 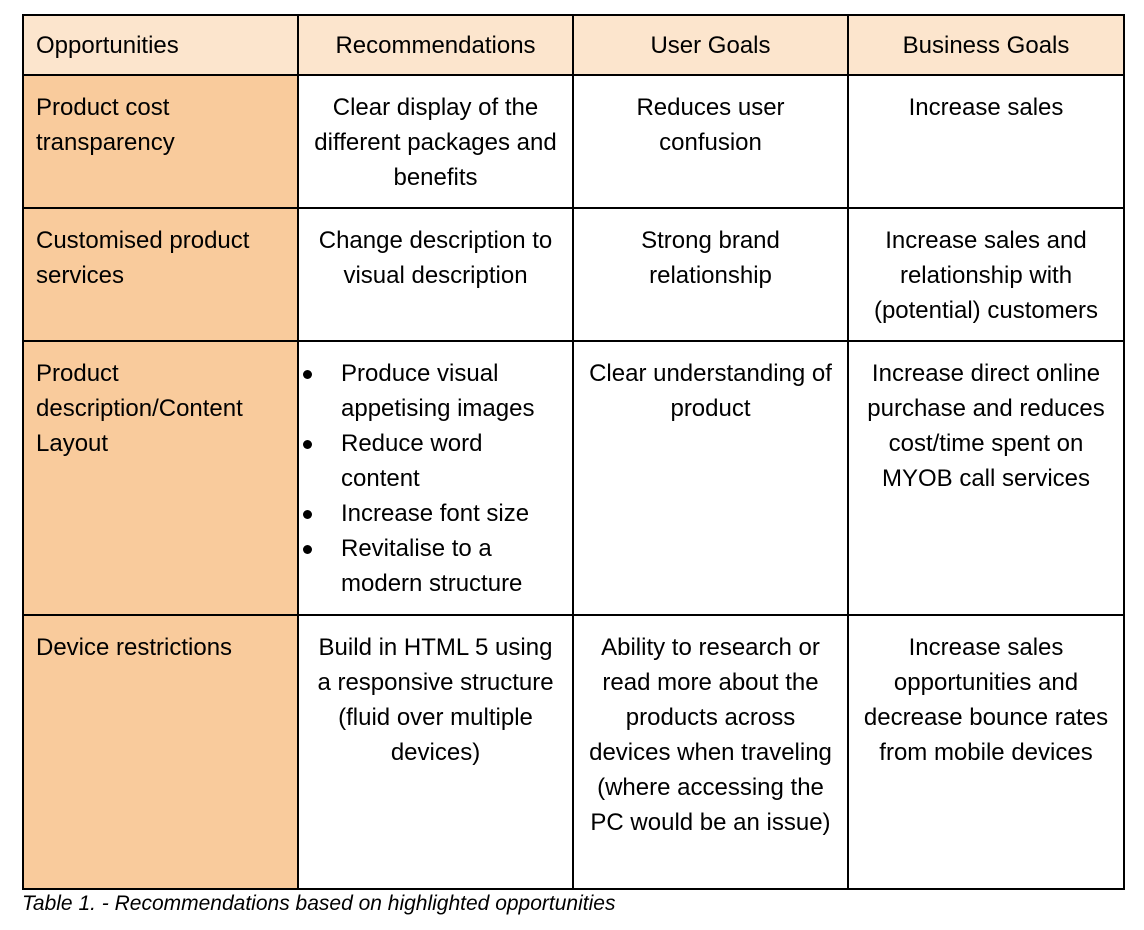 I want to click on list-item: Reduce word content, so click(x=431, y=461).